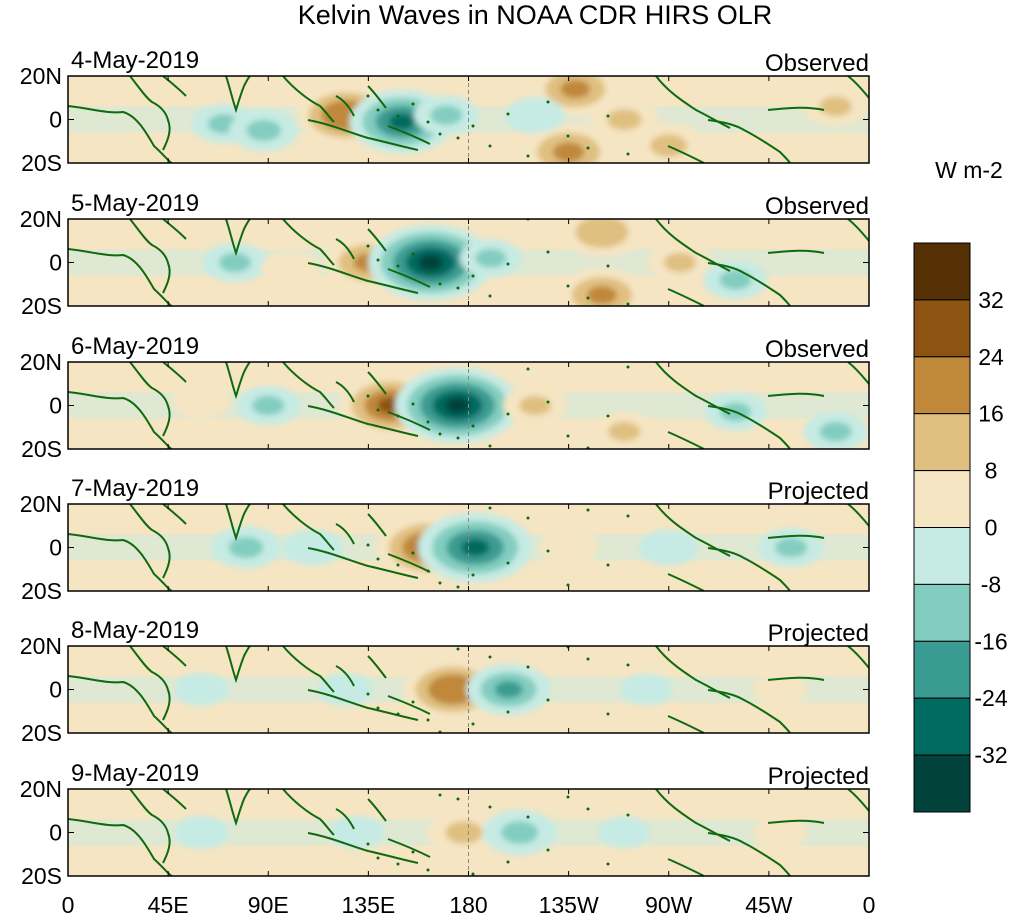 The height and width of the screenshot is (920, 1021). I want to click on lon-label: 45E, so click(168, 905).